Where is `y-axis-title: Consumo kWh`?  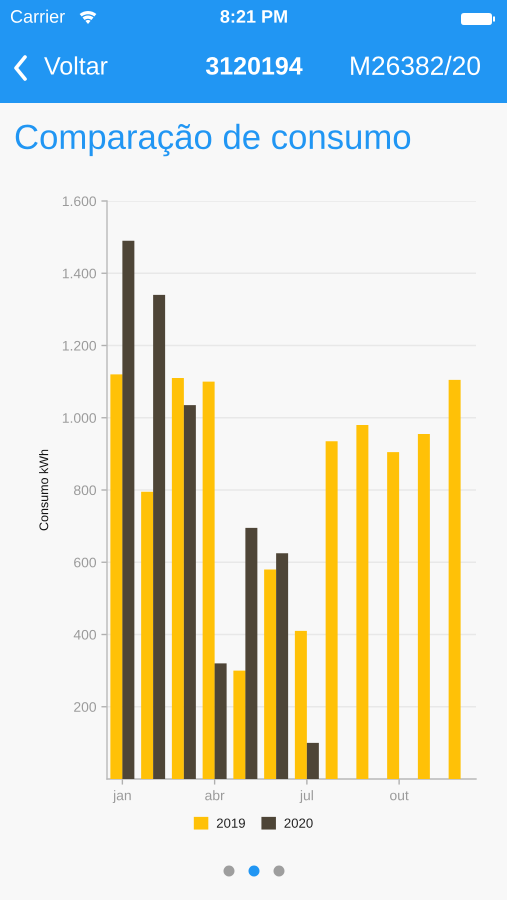 y-axis-title: Consumo kWh is located at coordinates (43, 490).